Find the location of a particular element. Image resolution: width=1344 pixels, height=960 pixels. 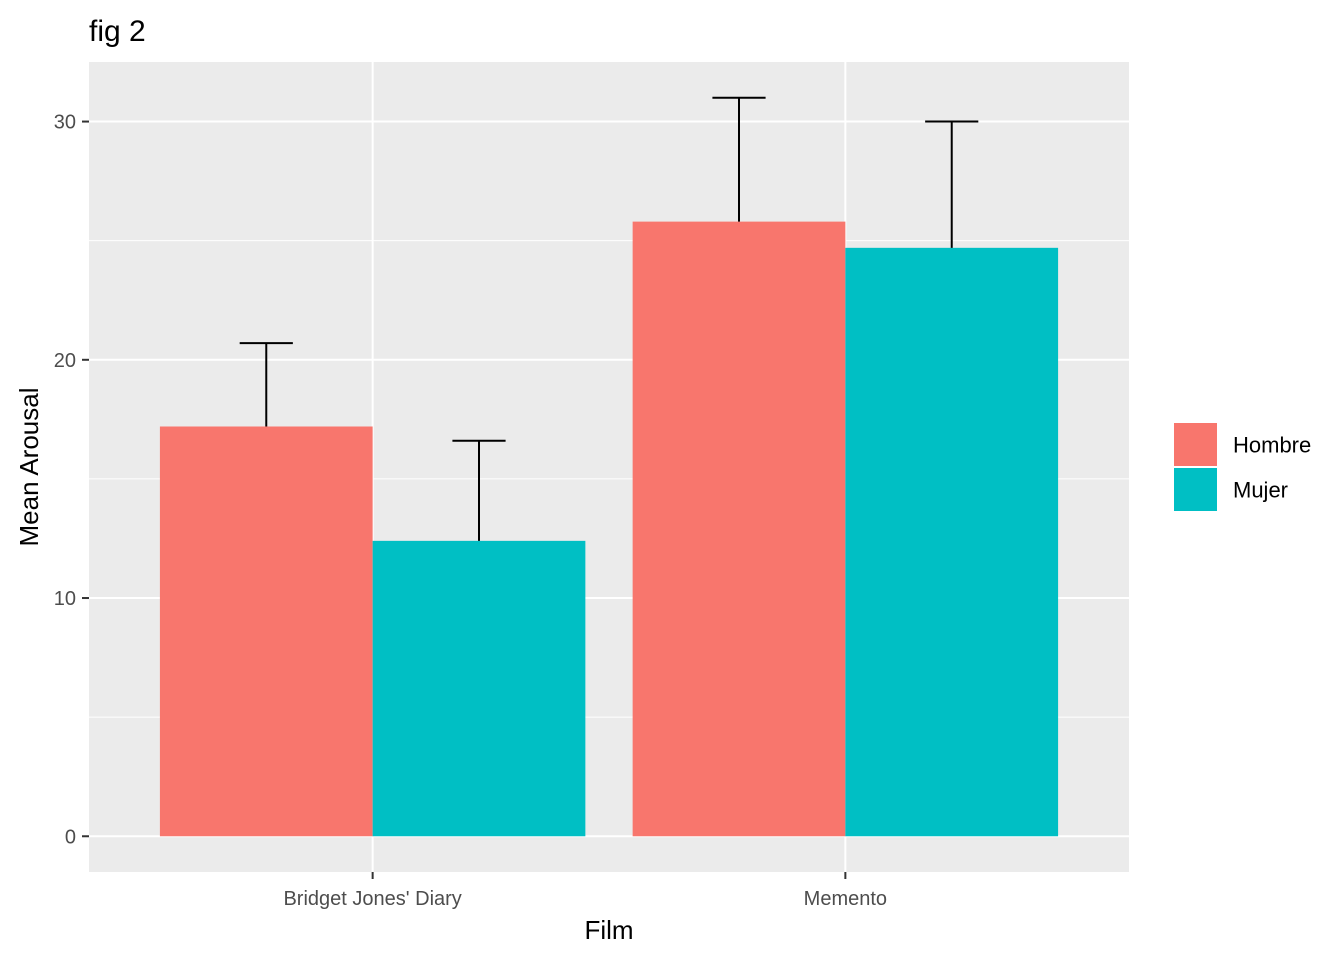

legend-label: Mujer is located at coordinates (1260, 490).